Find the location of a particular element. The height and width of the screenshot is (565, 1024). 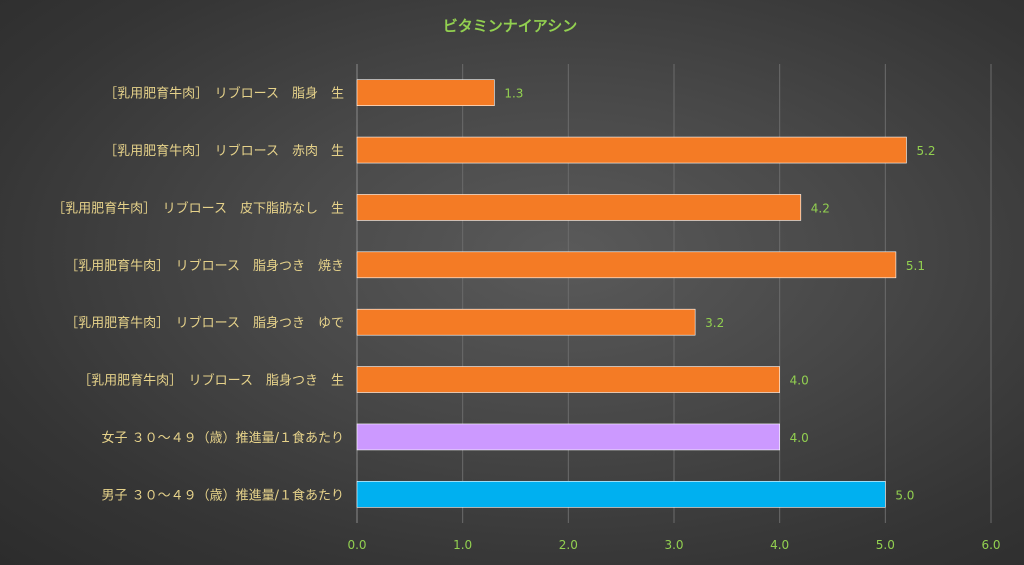

x-tick-label: 2.0 is located at coordinates (568, 545).